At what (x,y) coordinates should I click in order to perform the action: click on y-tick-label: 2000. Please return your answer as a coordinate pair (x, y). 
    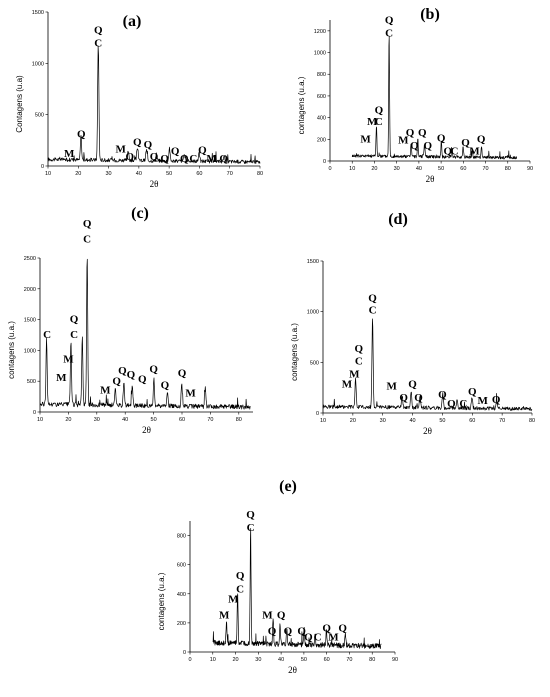
    Looking at the image, I should click on (30, 290).